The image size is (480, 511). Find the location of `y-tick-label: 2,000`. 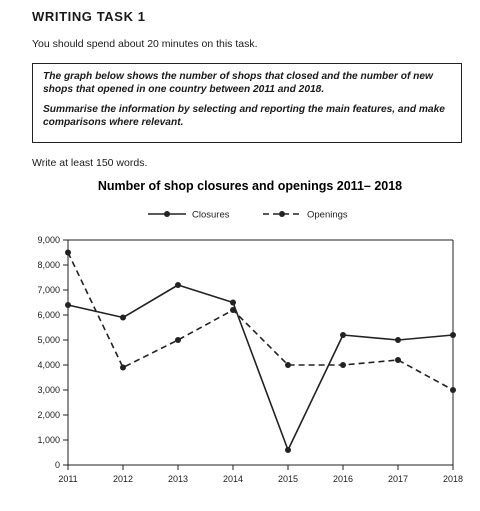

y-tick-label: 2,000 is located at coordinates (48, 415).